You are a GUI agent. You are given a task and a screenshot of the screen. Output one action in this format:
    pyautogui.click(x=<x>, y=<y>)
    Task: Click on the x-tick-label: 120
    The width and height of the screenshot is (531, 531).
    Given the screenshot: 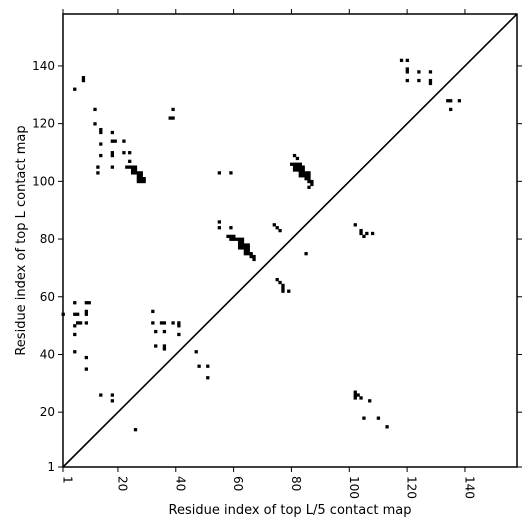 What is the action you would take?
    pyautogui.click(x=412, y=487)
    